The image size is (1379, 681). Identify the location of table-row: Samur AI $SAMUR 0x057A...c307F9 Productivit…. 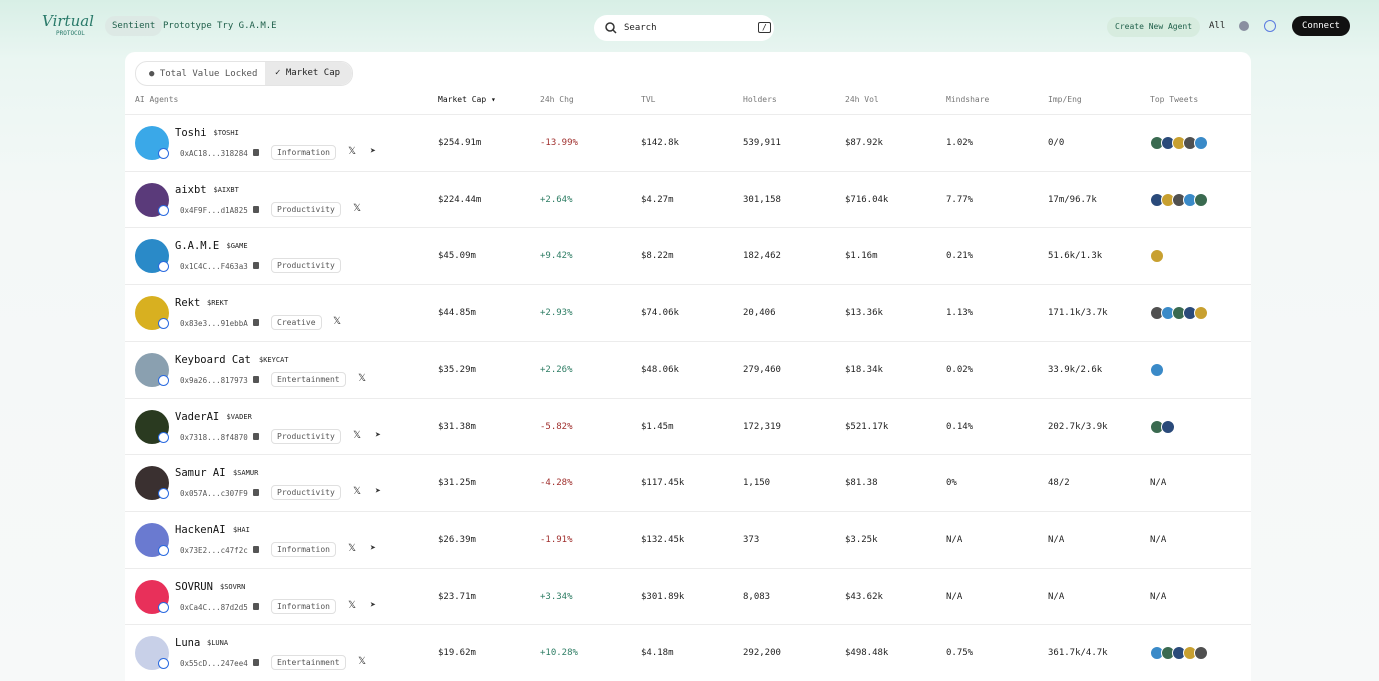
(688, 482).